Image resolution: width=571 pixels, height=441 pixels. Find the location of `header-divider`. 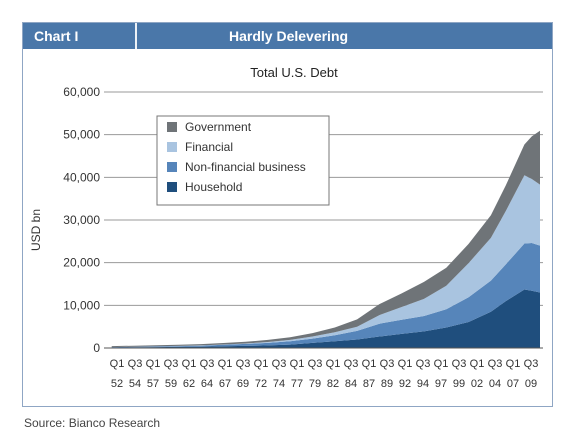

header-divider is located at coordinates (136, 36).